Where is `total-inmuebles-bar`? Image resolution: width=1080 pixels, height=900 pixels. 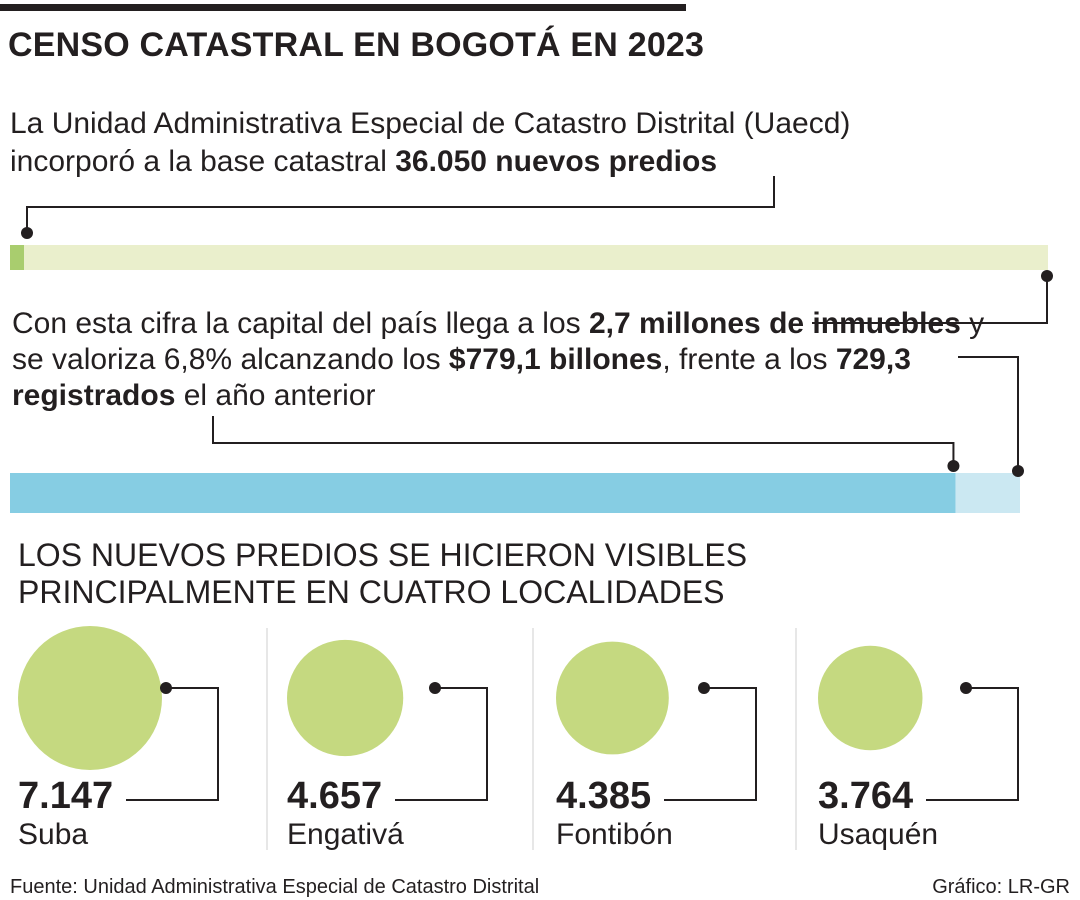 total-inmuebles-bar is located at coordinates (529, 257).